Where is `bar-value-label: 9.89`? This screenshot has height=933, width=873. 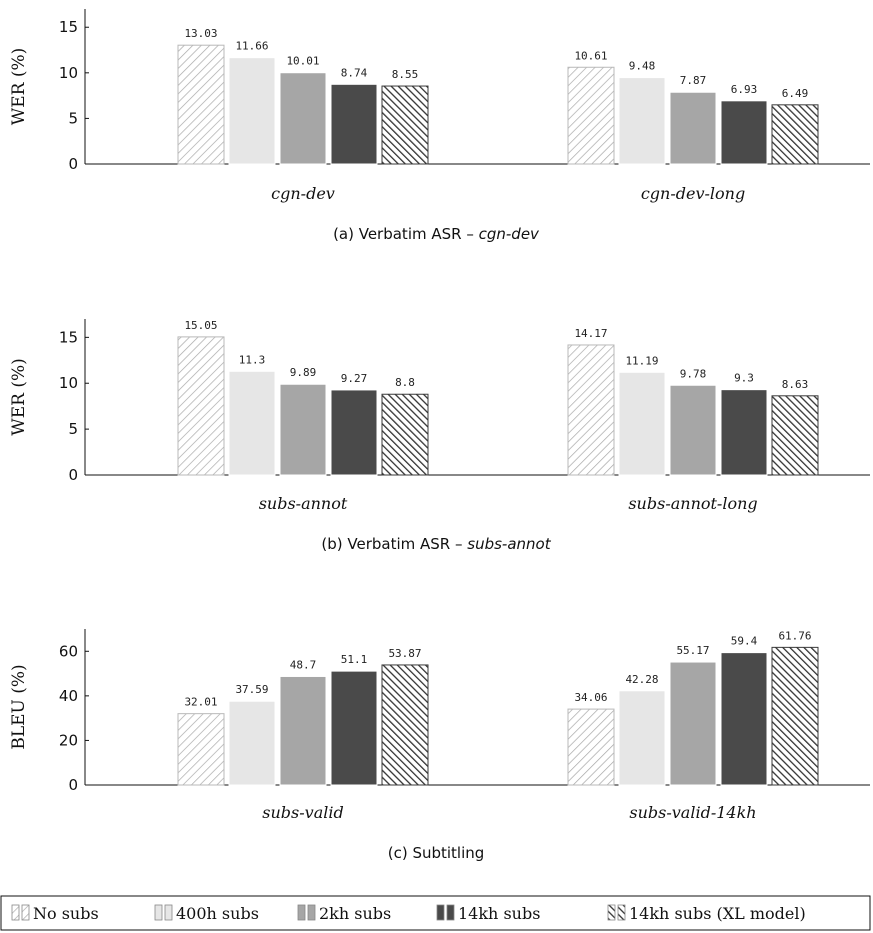 bar-value-label: 9.89 is located at coordinates (303, 372).